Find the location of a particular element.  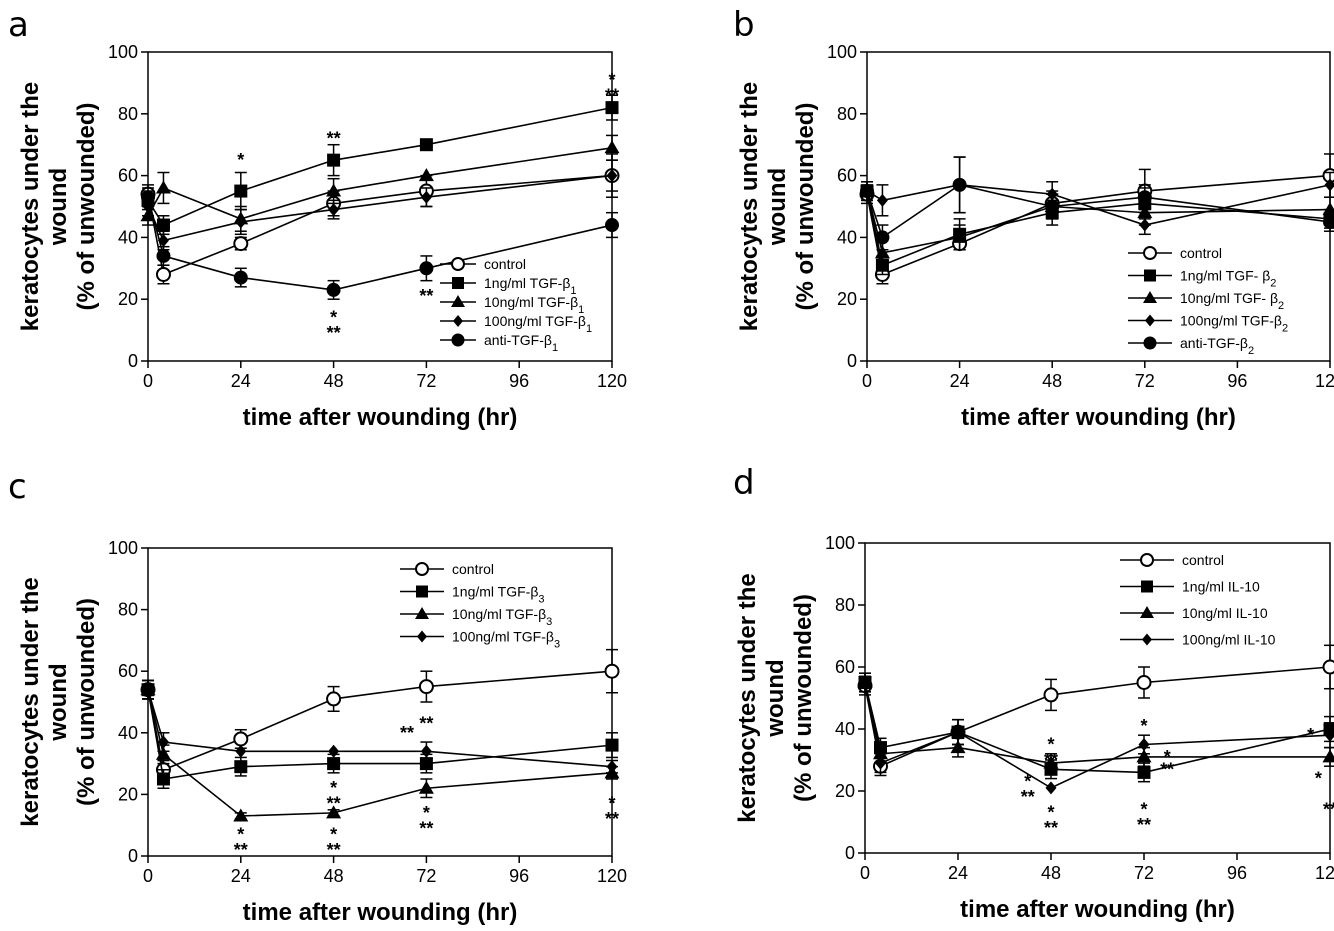

y-tick-label: 80 is located at coordinates (845, 605).